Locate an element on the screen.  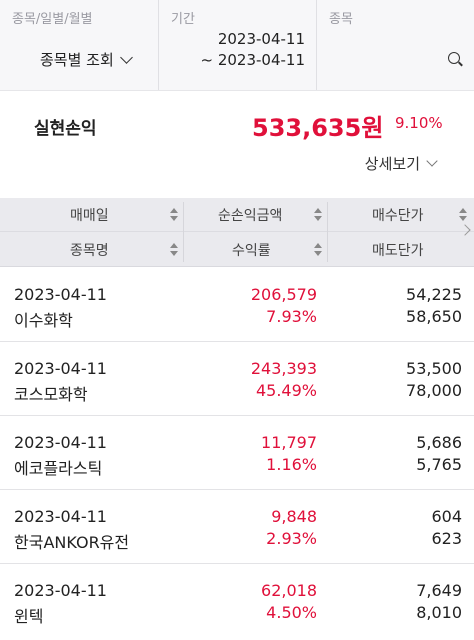
sell-price: 5,765 is located at coordinates (439, 464).